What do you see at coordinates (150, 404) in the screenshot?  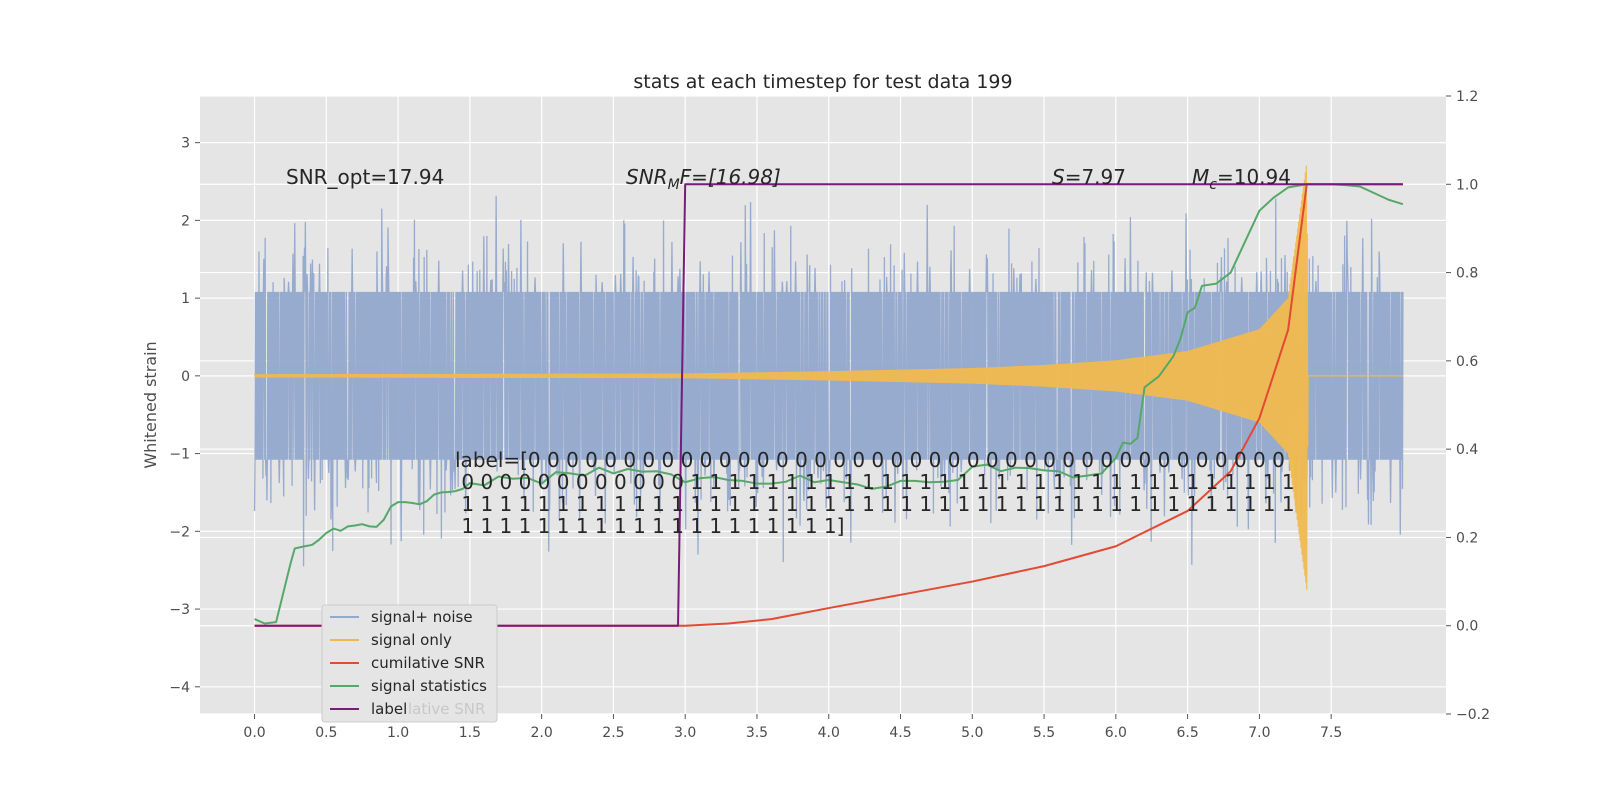 I see `y-axis-label: Whitened strain` at bounding box center [150, 404].